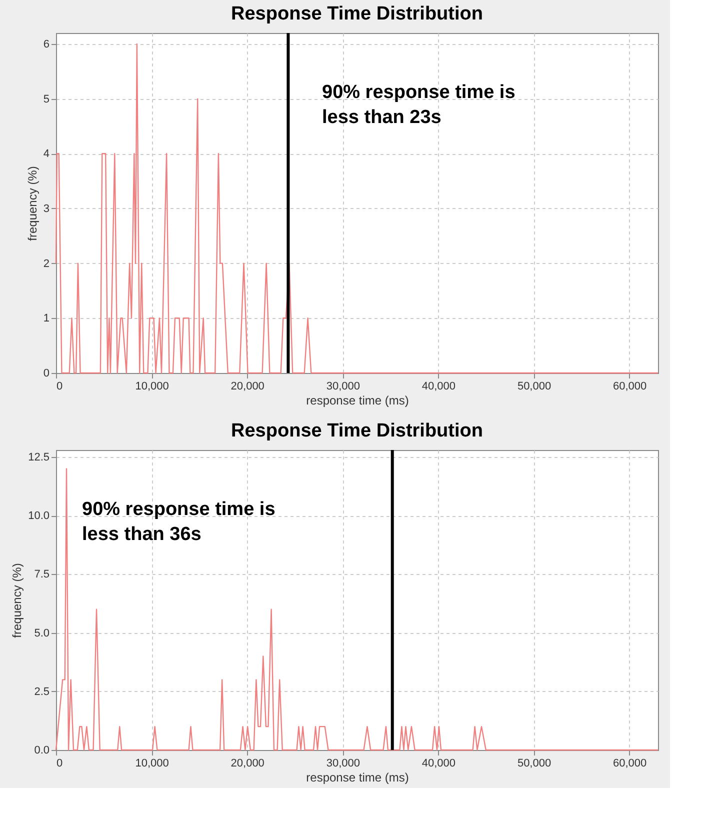 The width and height of the screenshot is (704, 836). Describe the element at coordinates (46, 154) in the screenshot. I see `y-tick-label: 4` at that location.